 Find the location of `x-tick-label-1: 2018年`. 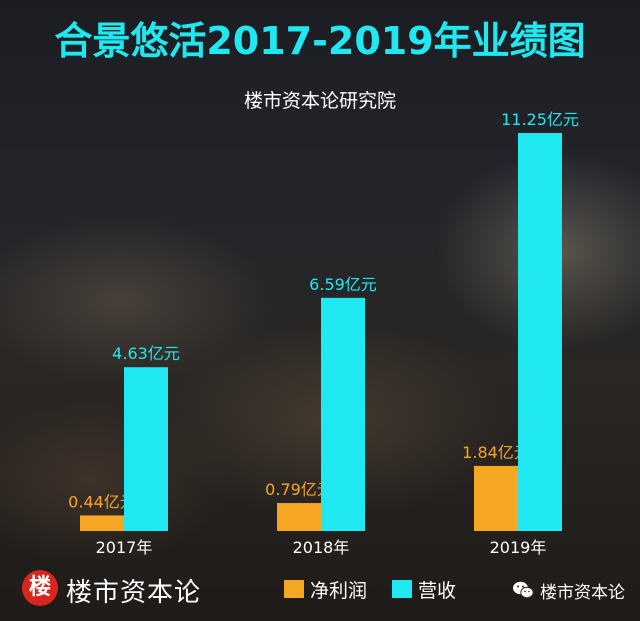

x-tick-label-1: 2018年 is located at coordinates (321, 547).